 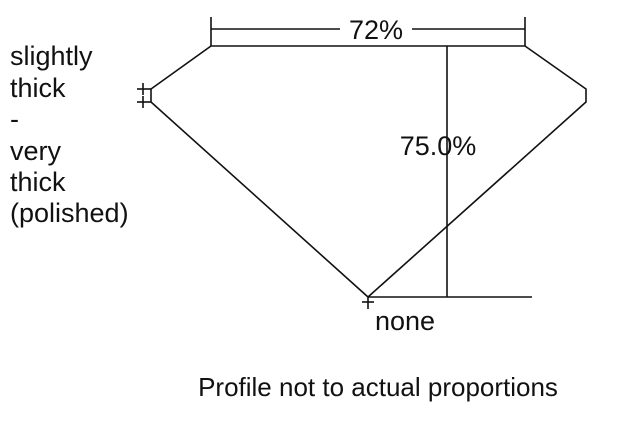 What do you see at coordinates (378, 387) in the screenshot?
I see `caption: Profile not to actual proportions` at bounding box center [378, 387].